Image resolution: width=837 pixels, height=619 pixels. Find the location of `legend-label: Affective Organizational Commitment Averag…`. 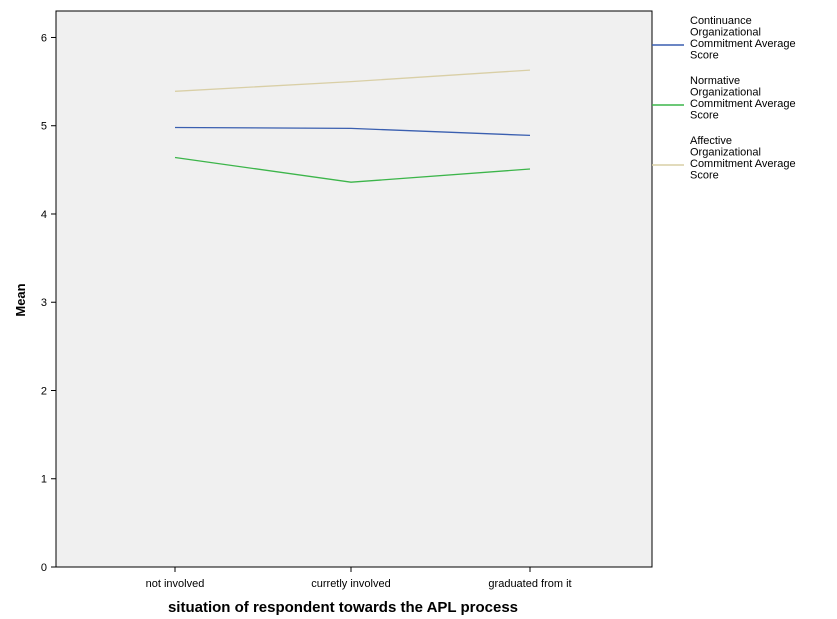

legend-label: Affective Organizational Commitment Averag… is located at coordinates (743, 158).